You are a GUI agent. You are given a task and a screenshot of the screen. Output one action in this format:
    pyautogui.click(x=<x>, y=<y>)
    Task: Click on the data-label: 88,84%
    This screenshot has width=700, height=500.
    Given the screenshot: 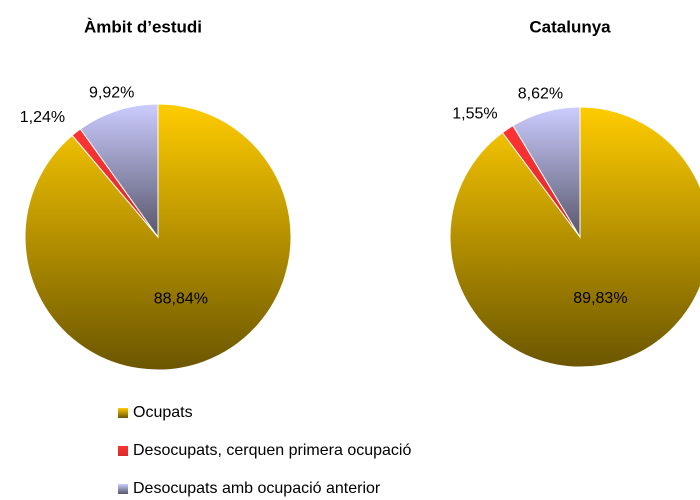 What is the action you would take?
    pyautogui.click(x=181, y=299)
    